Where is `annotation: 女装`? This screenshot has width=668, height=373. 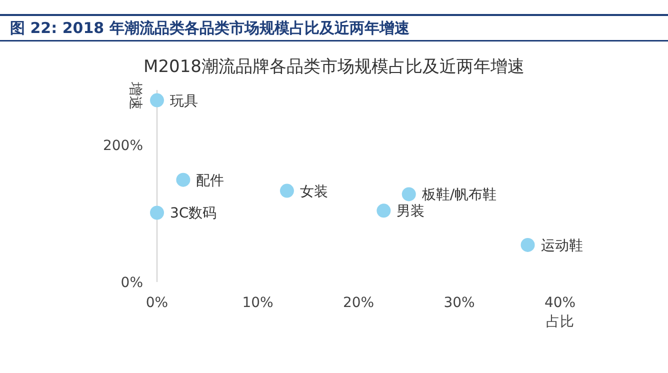
annotation: 女装 is located at coordinates (314, 192).